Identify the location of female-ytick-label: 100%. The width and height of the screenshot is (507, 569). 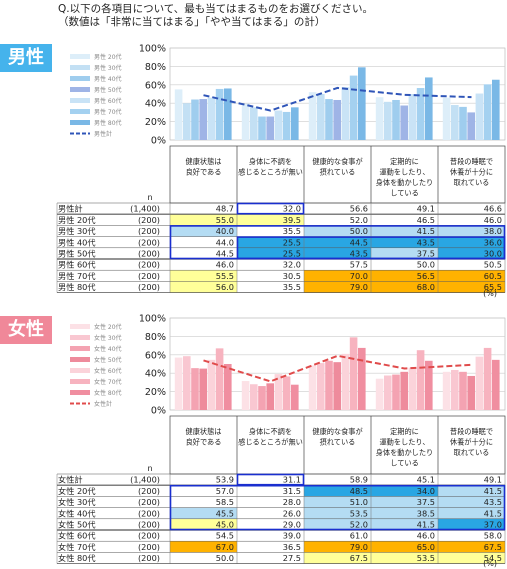
(152, 319).